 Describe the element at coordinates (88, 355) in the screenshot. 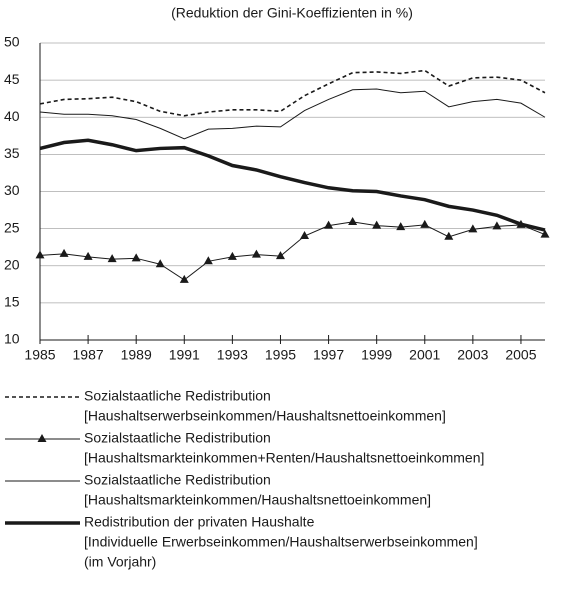

I see `x-tick-label: 1987` at that location.